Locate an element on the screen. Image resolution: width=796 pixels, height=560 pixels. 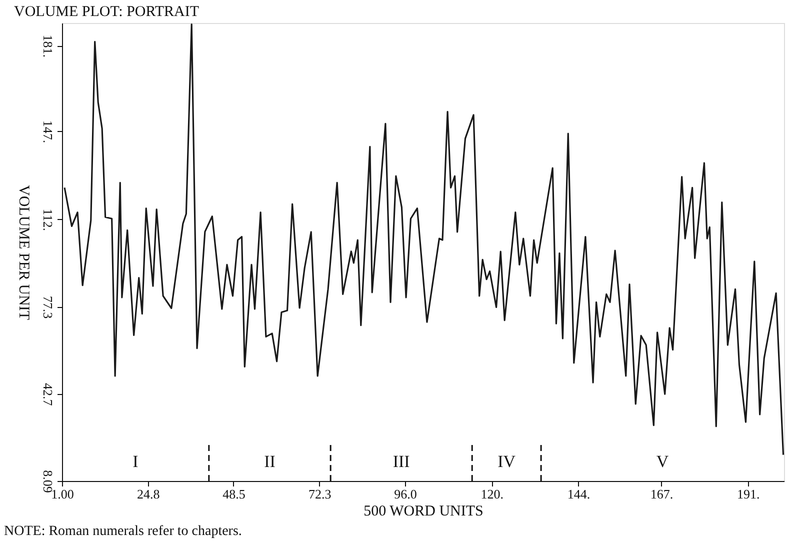
y-tick-label: 42.7 is located at coordinates (48, 394).